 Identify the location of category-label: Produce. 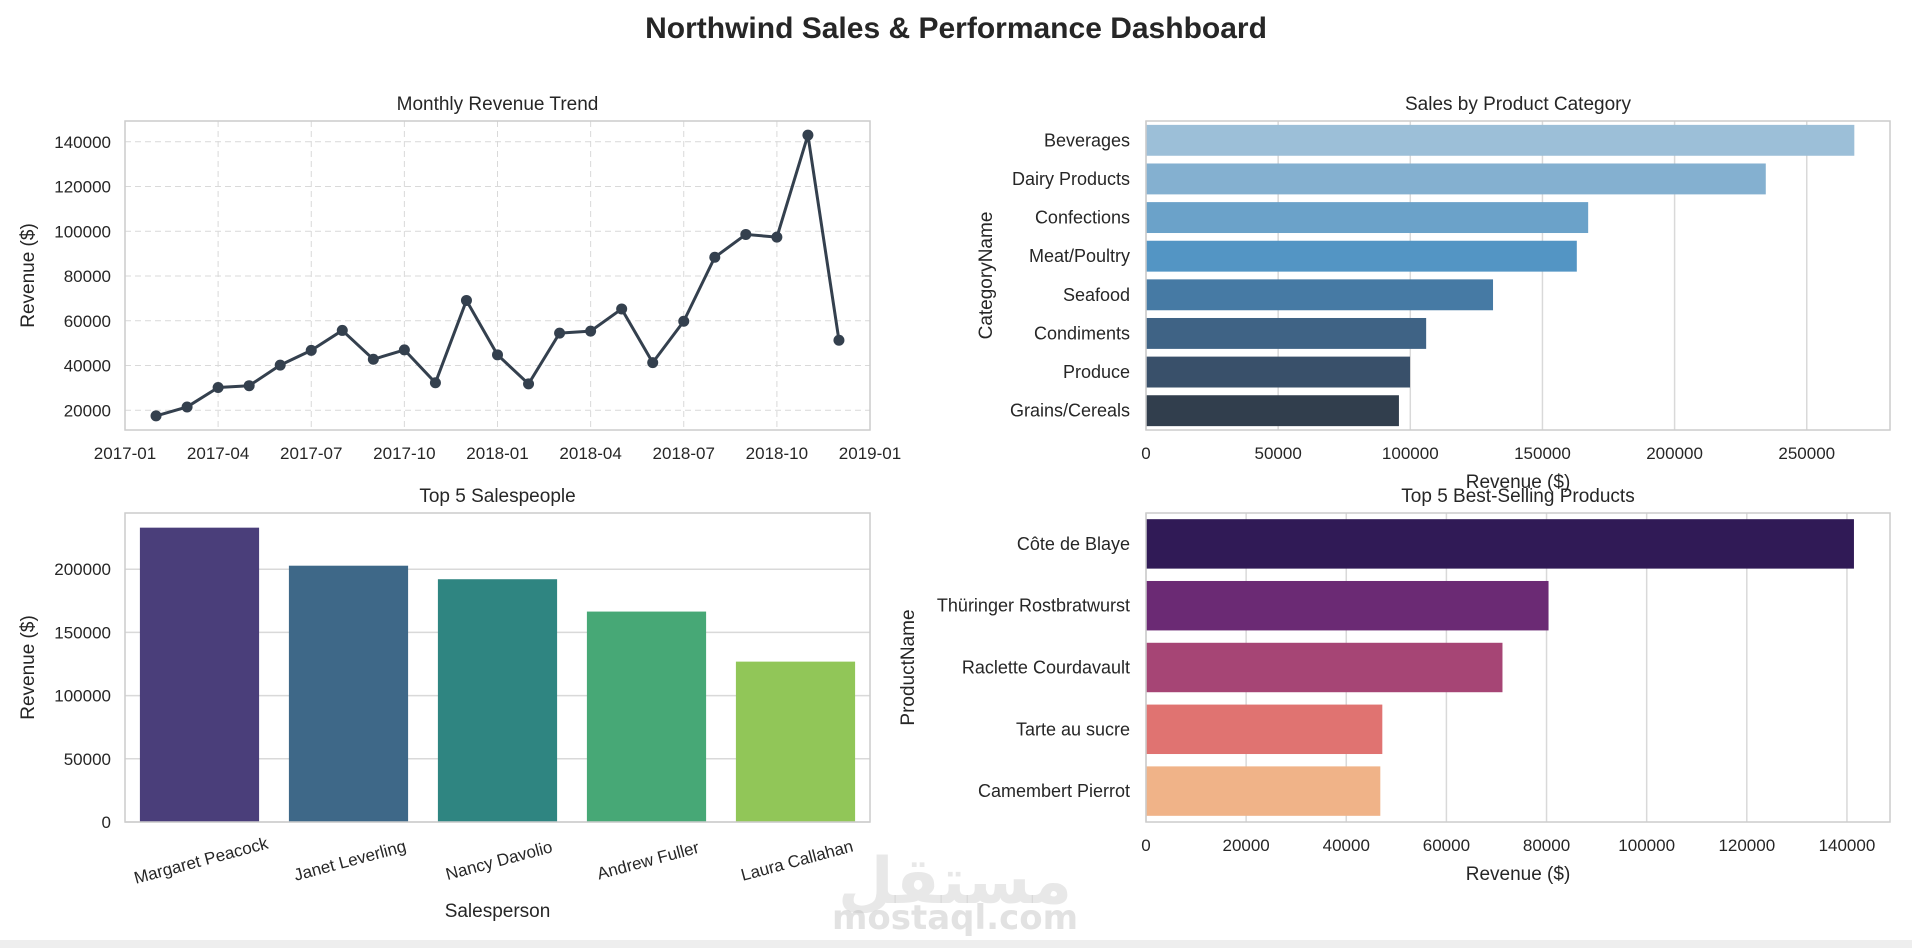
(1096, 372).